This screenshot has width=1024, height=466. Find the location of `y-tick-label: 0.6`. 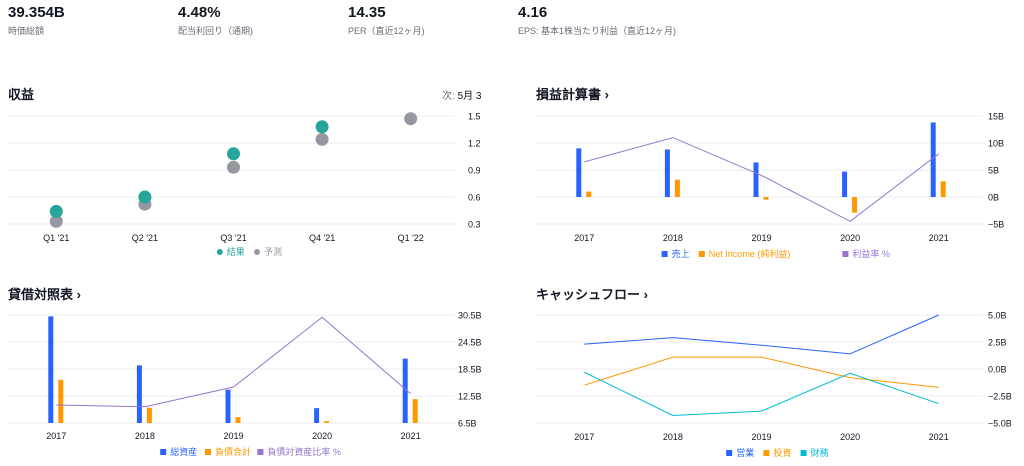

y-tick-label: 0.6 is located at coordinates (474, 198).